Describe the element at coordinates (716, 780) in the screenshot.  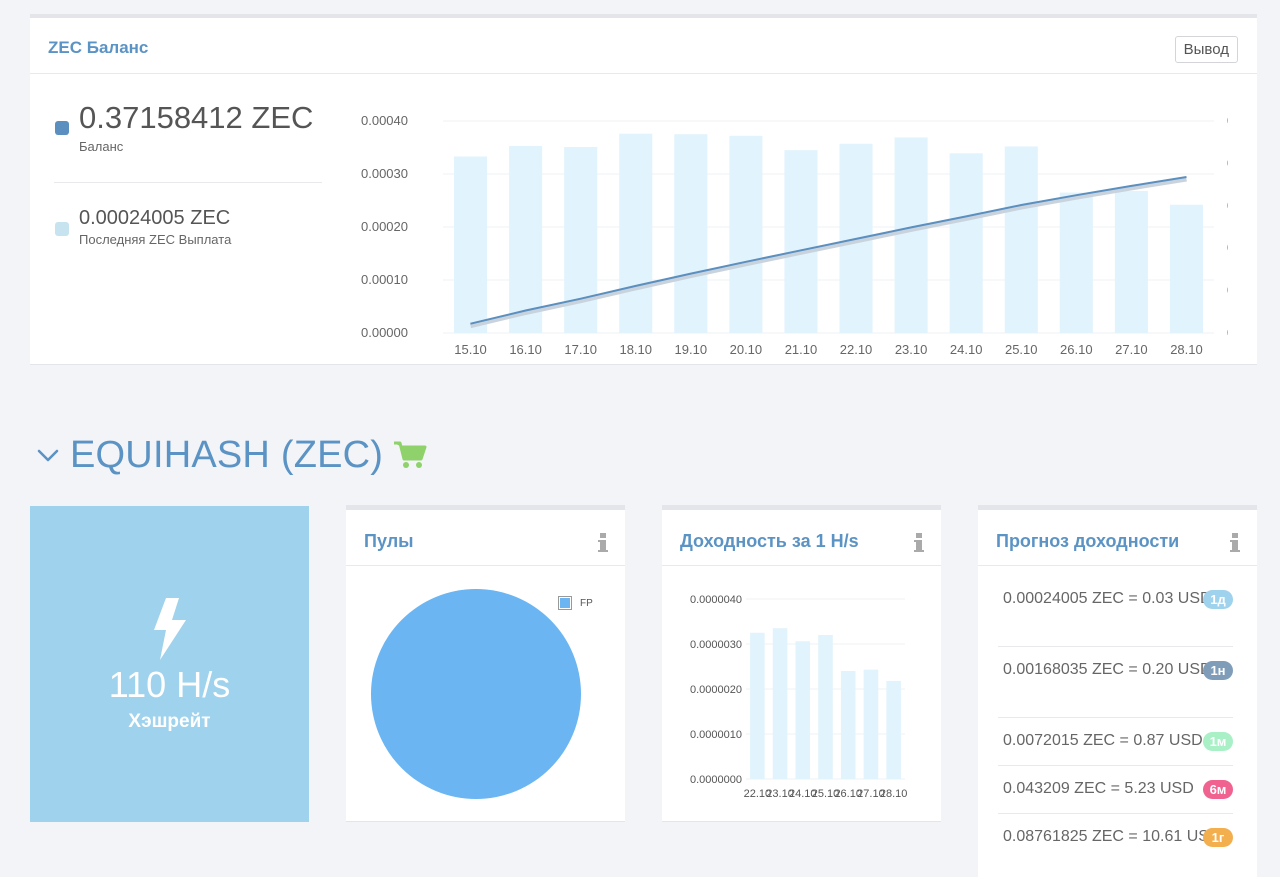
I see `y-tick: 0.0000000` at that location.